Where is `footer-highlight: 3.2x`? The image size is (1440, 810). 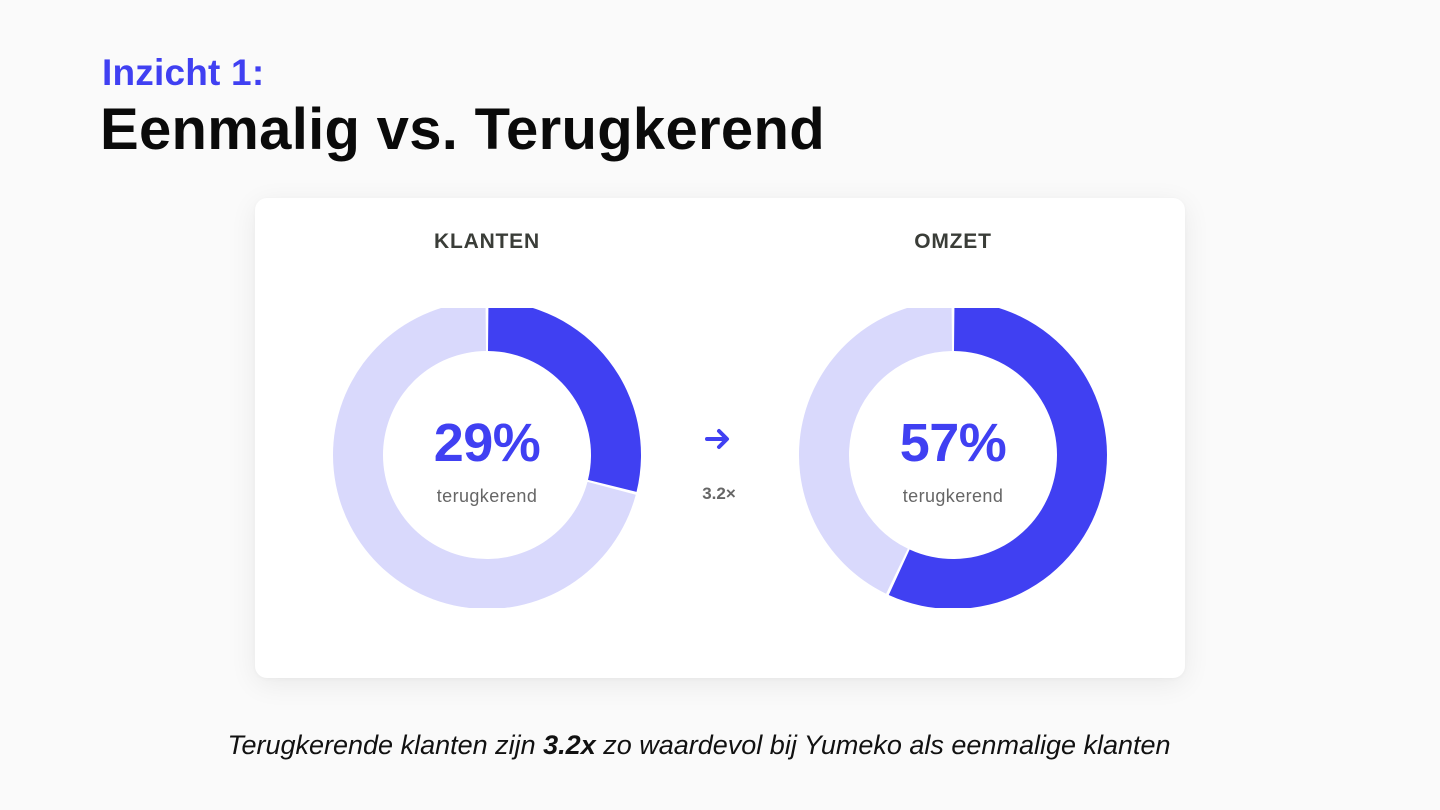 footer-highlight: 3.2x is located at coordinates (569, 745).